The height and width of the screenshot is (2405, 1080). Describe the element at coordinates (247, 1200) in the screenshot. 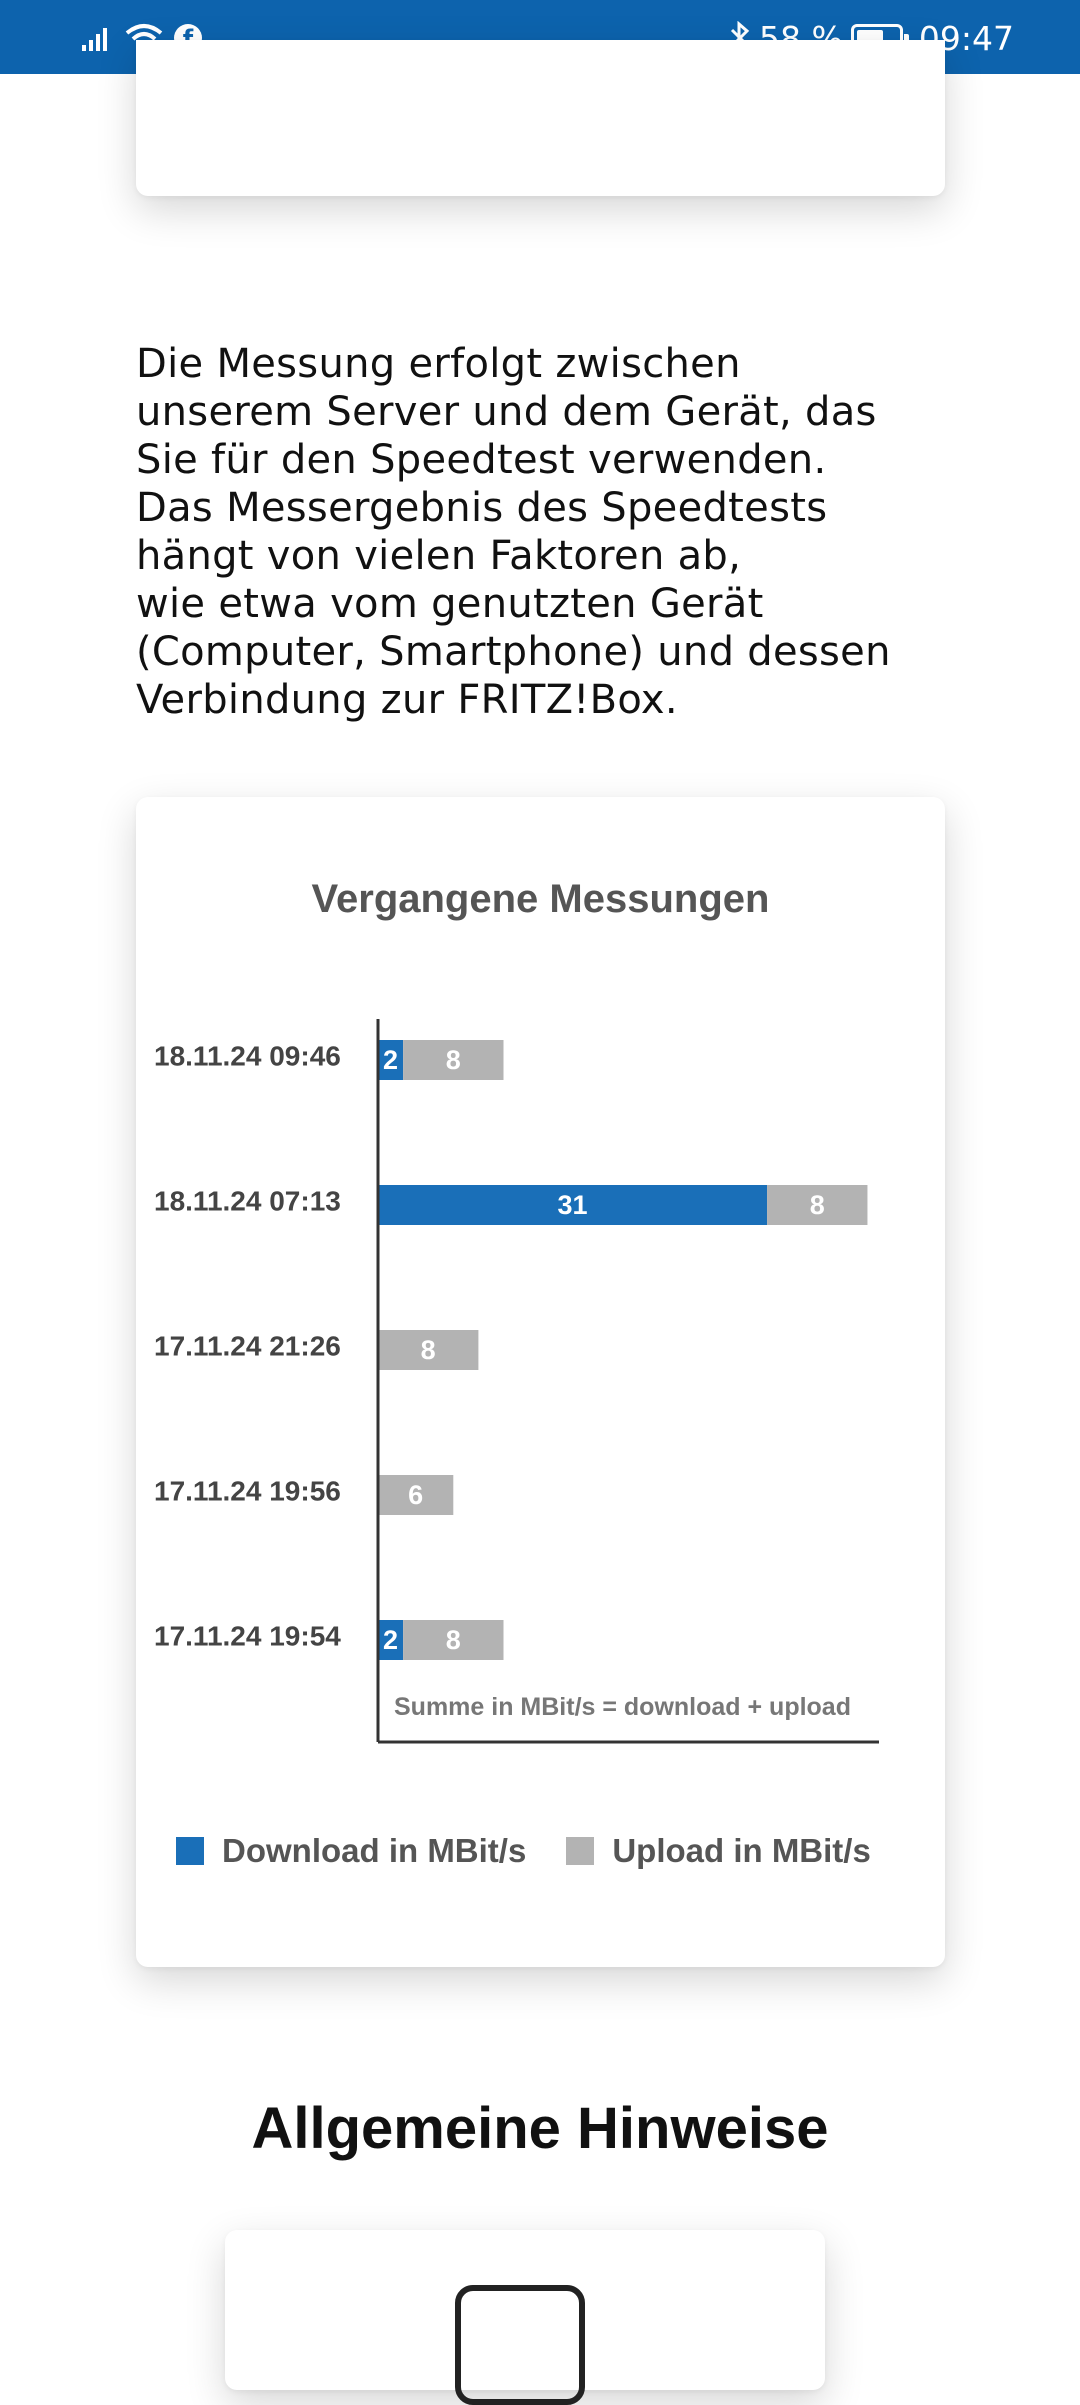

I see `category-label: 18.11.24 07:13` at that location.